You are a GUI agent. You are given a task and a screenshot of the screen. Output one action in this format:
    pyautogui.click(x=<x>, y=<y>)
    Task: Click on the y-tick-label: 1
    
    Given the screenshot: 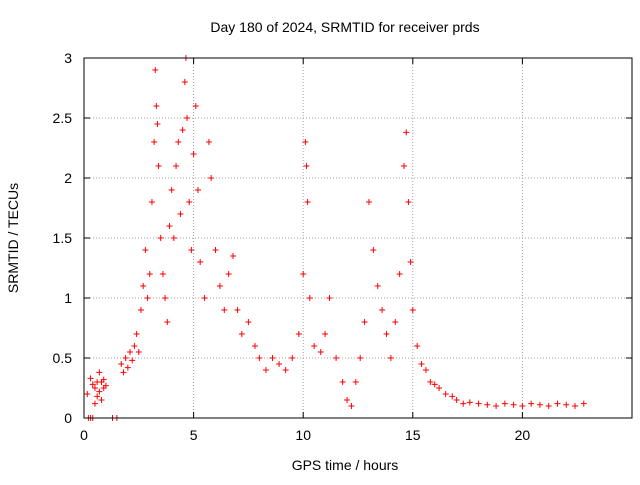 What is the action you would take?
    pyautogui.click(x=68, y=298)
    